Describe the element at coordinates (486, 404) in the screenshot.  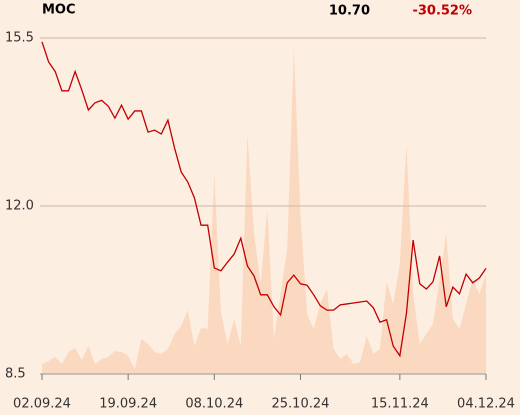
I see `x-tick-label: 04.12.24` at that location.